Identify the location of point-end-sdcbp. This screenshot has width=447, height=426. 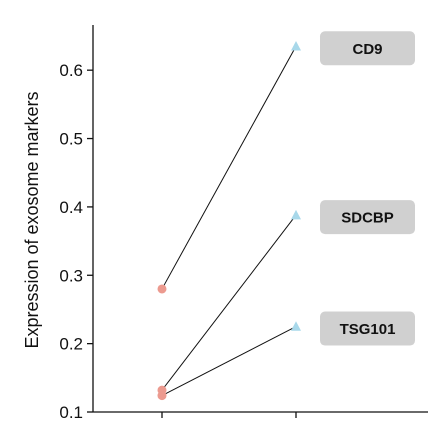
(296, 214).